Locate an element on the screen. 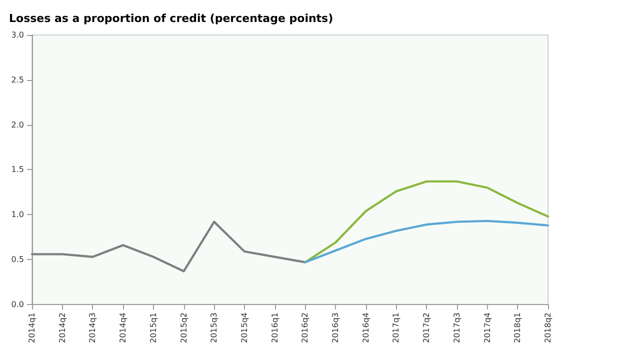 The image size is (628, 346). y-tick-label: 1.5 is located at coordinates (17, 169).